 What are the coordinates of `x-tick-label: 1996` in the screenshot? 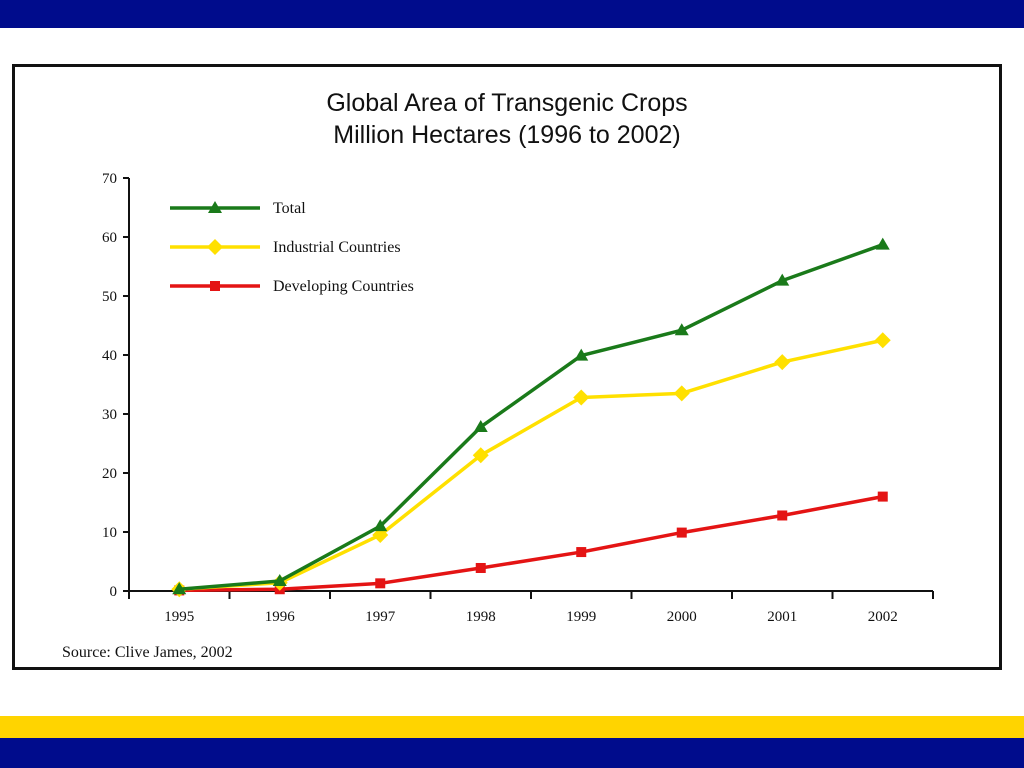 It's located at (280, 617).